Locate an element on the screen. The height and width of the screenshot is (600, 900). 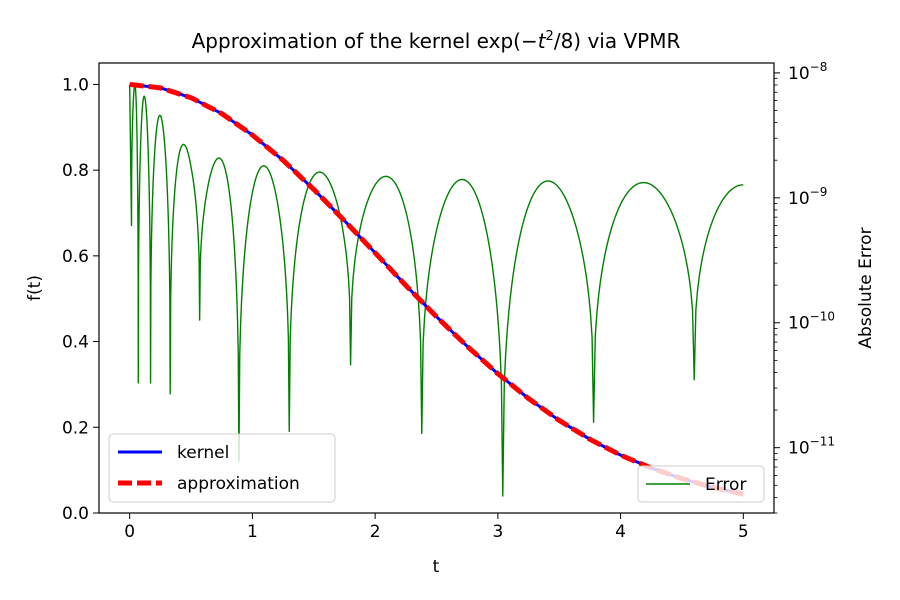
y-axis-label: f(t) is located at coordinates (35, 288).